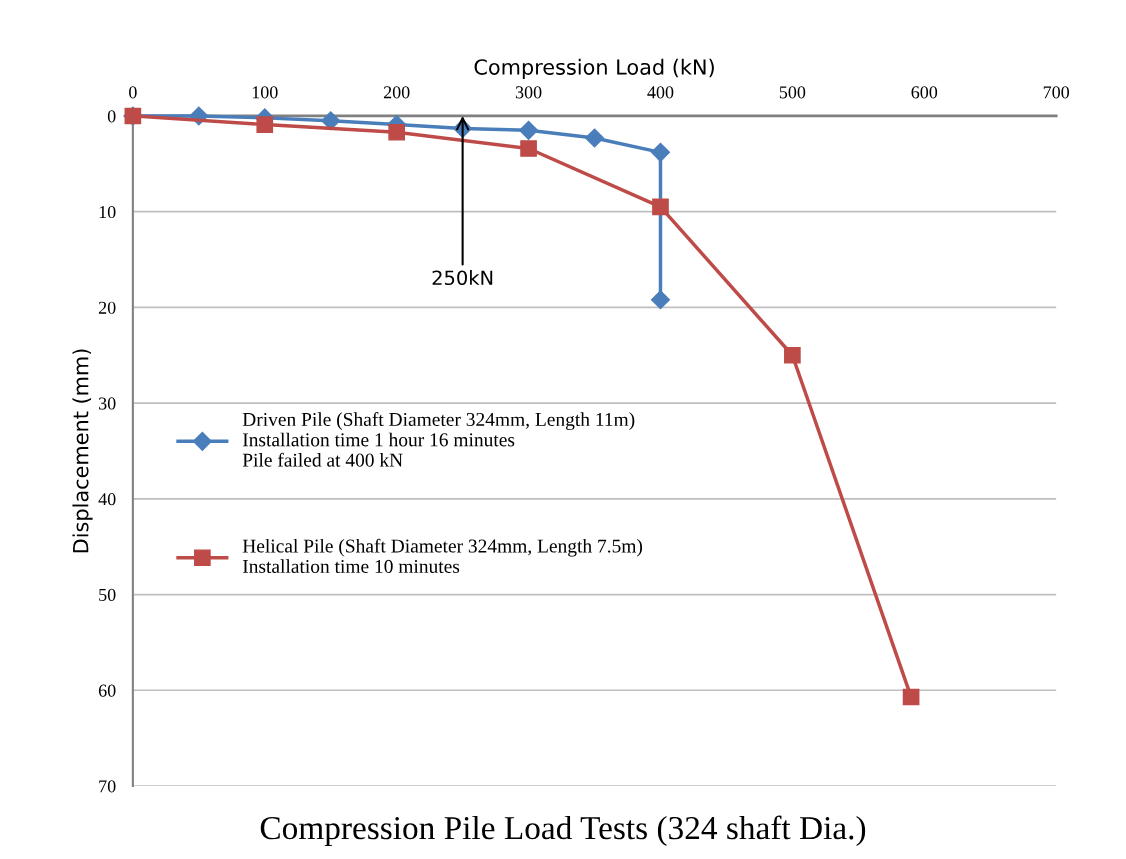 This screenshot has height=859, width=1126. I want to click on y-tick-label: 40, so click(107, 499).